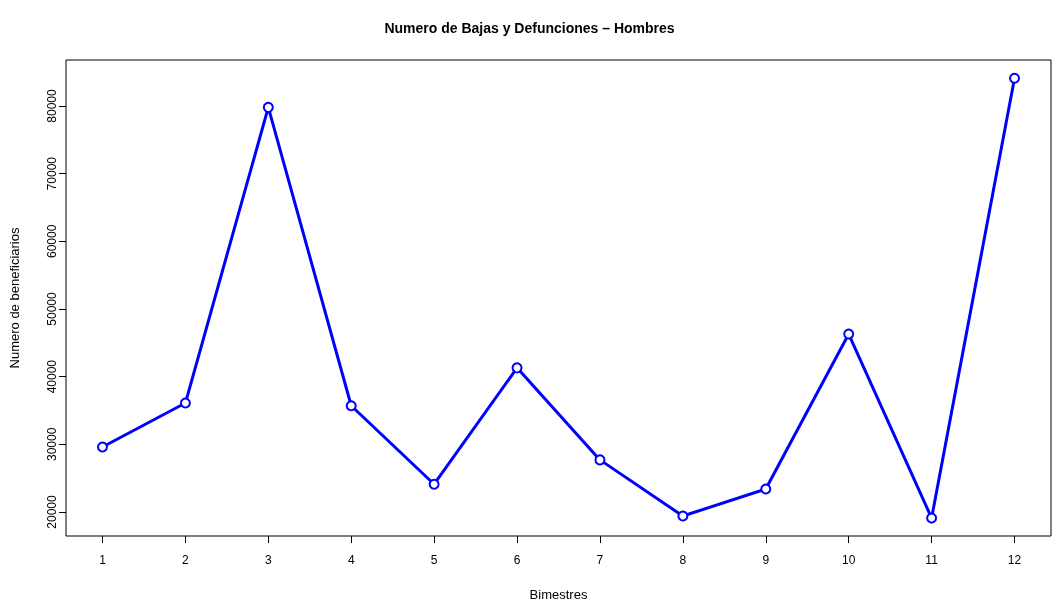  Describe the element at coordinates (52, 444) in the screenshot. I see `y-tick-label: 30000` at that location.